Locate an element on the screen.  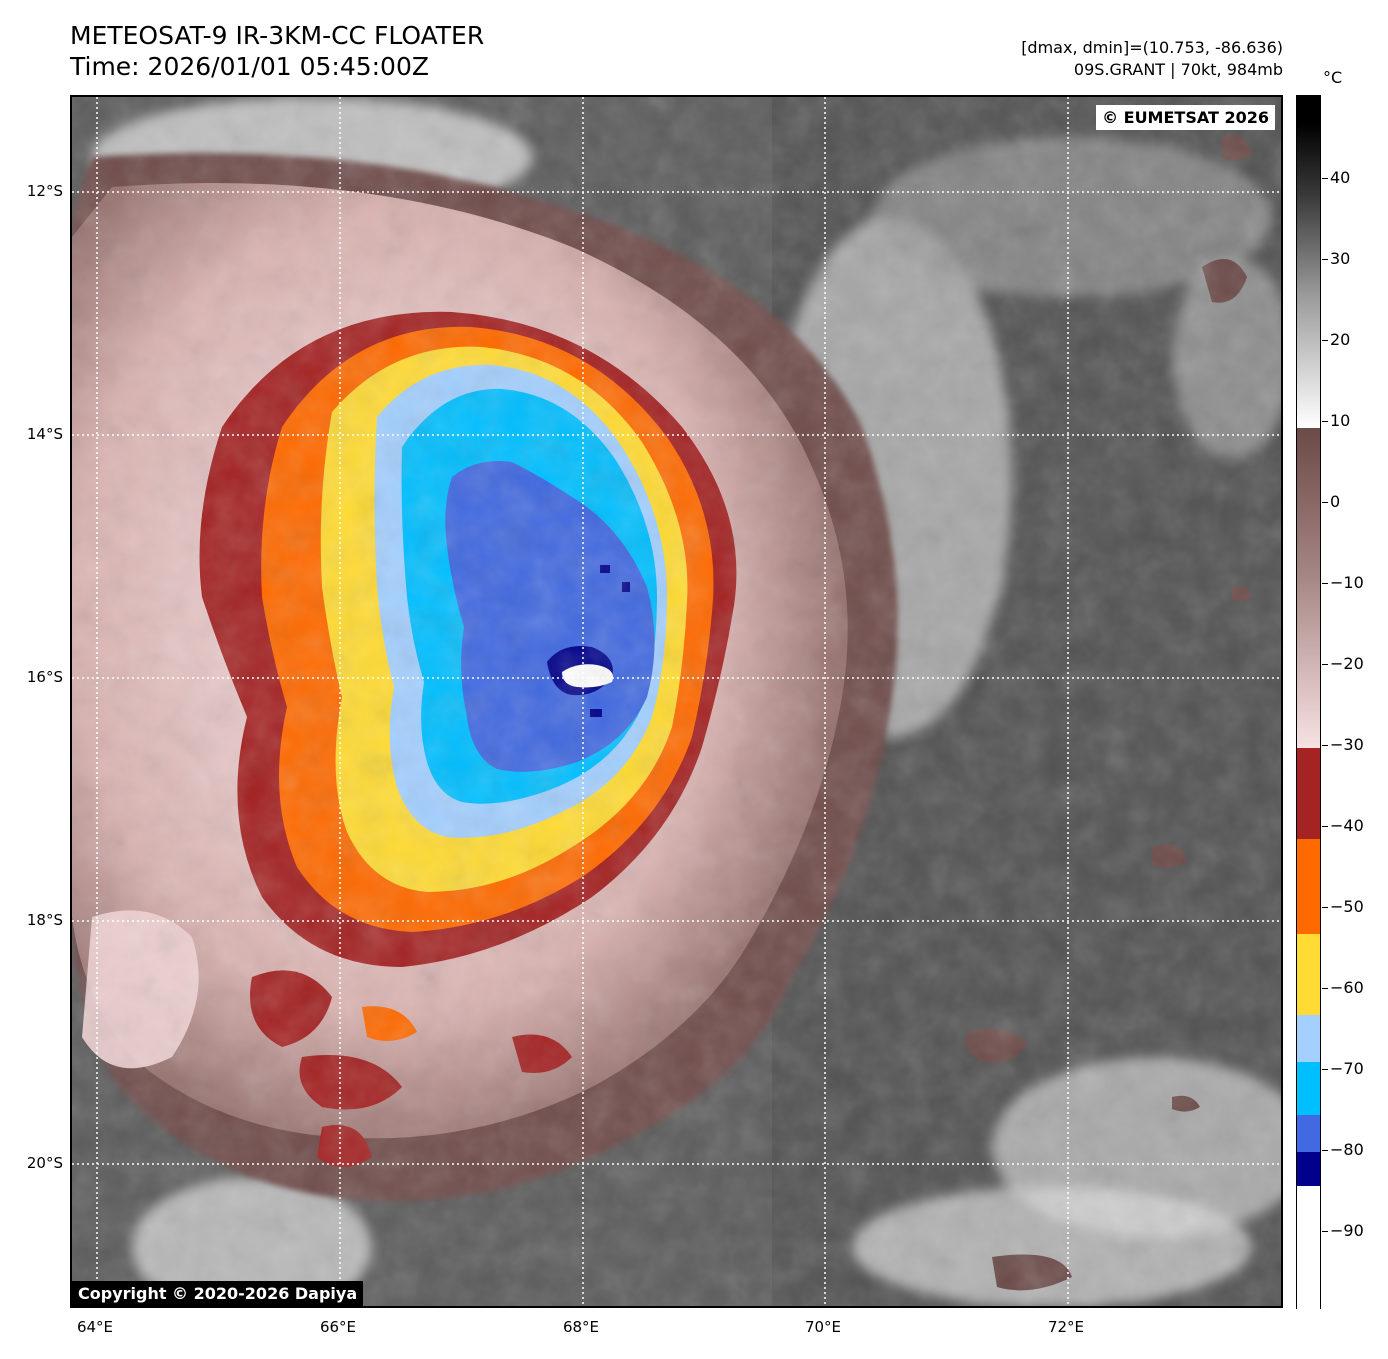
lat-label: 16°S is located at coordinates (44, 677).